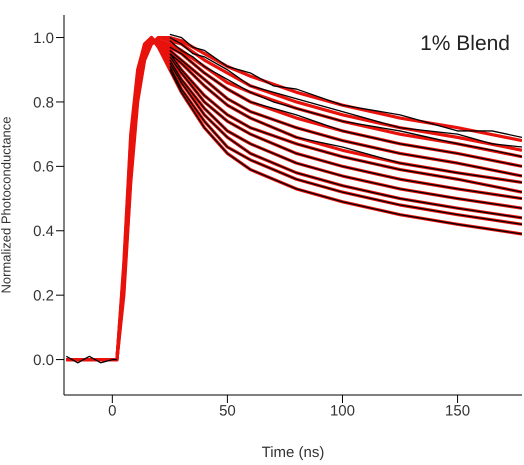  Describe the element at coordinates (342, 411) in the screenshot. I see `x-tick-label: 100` at that location.